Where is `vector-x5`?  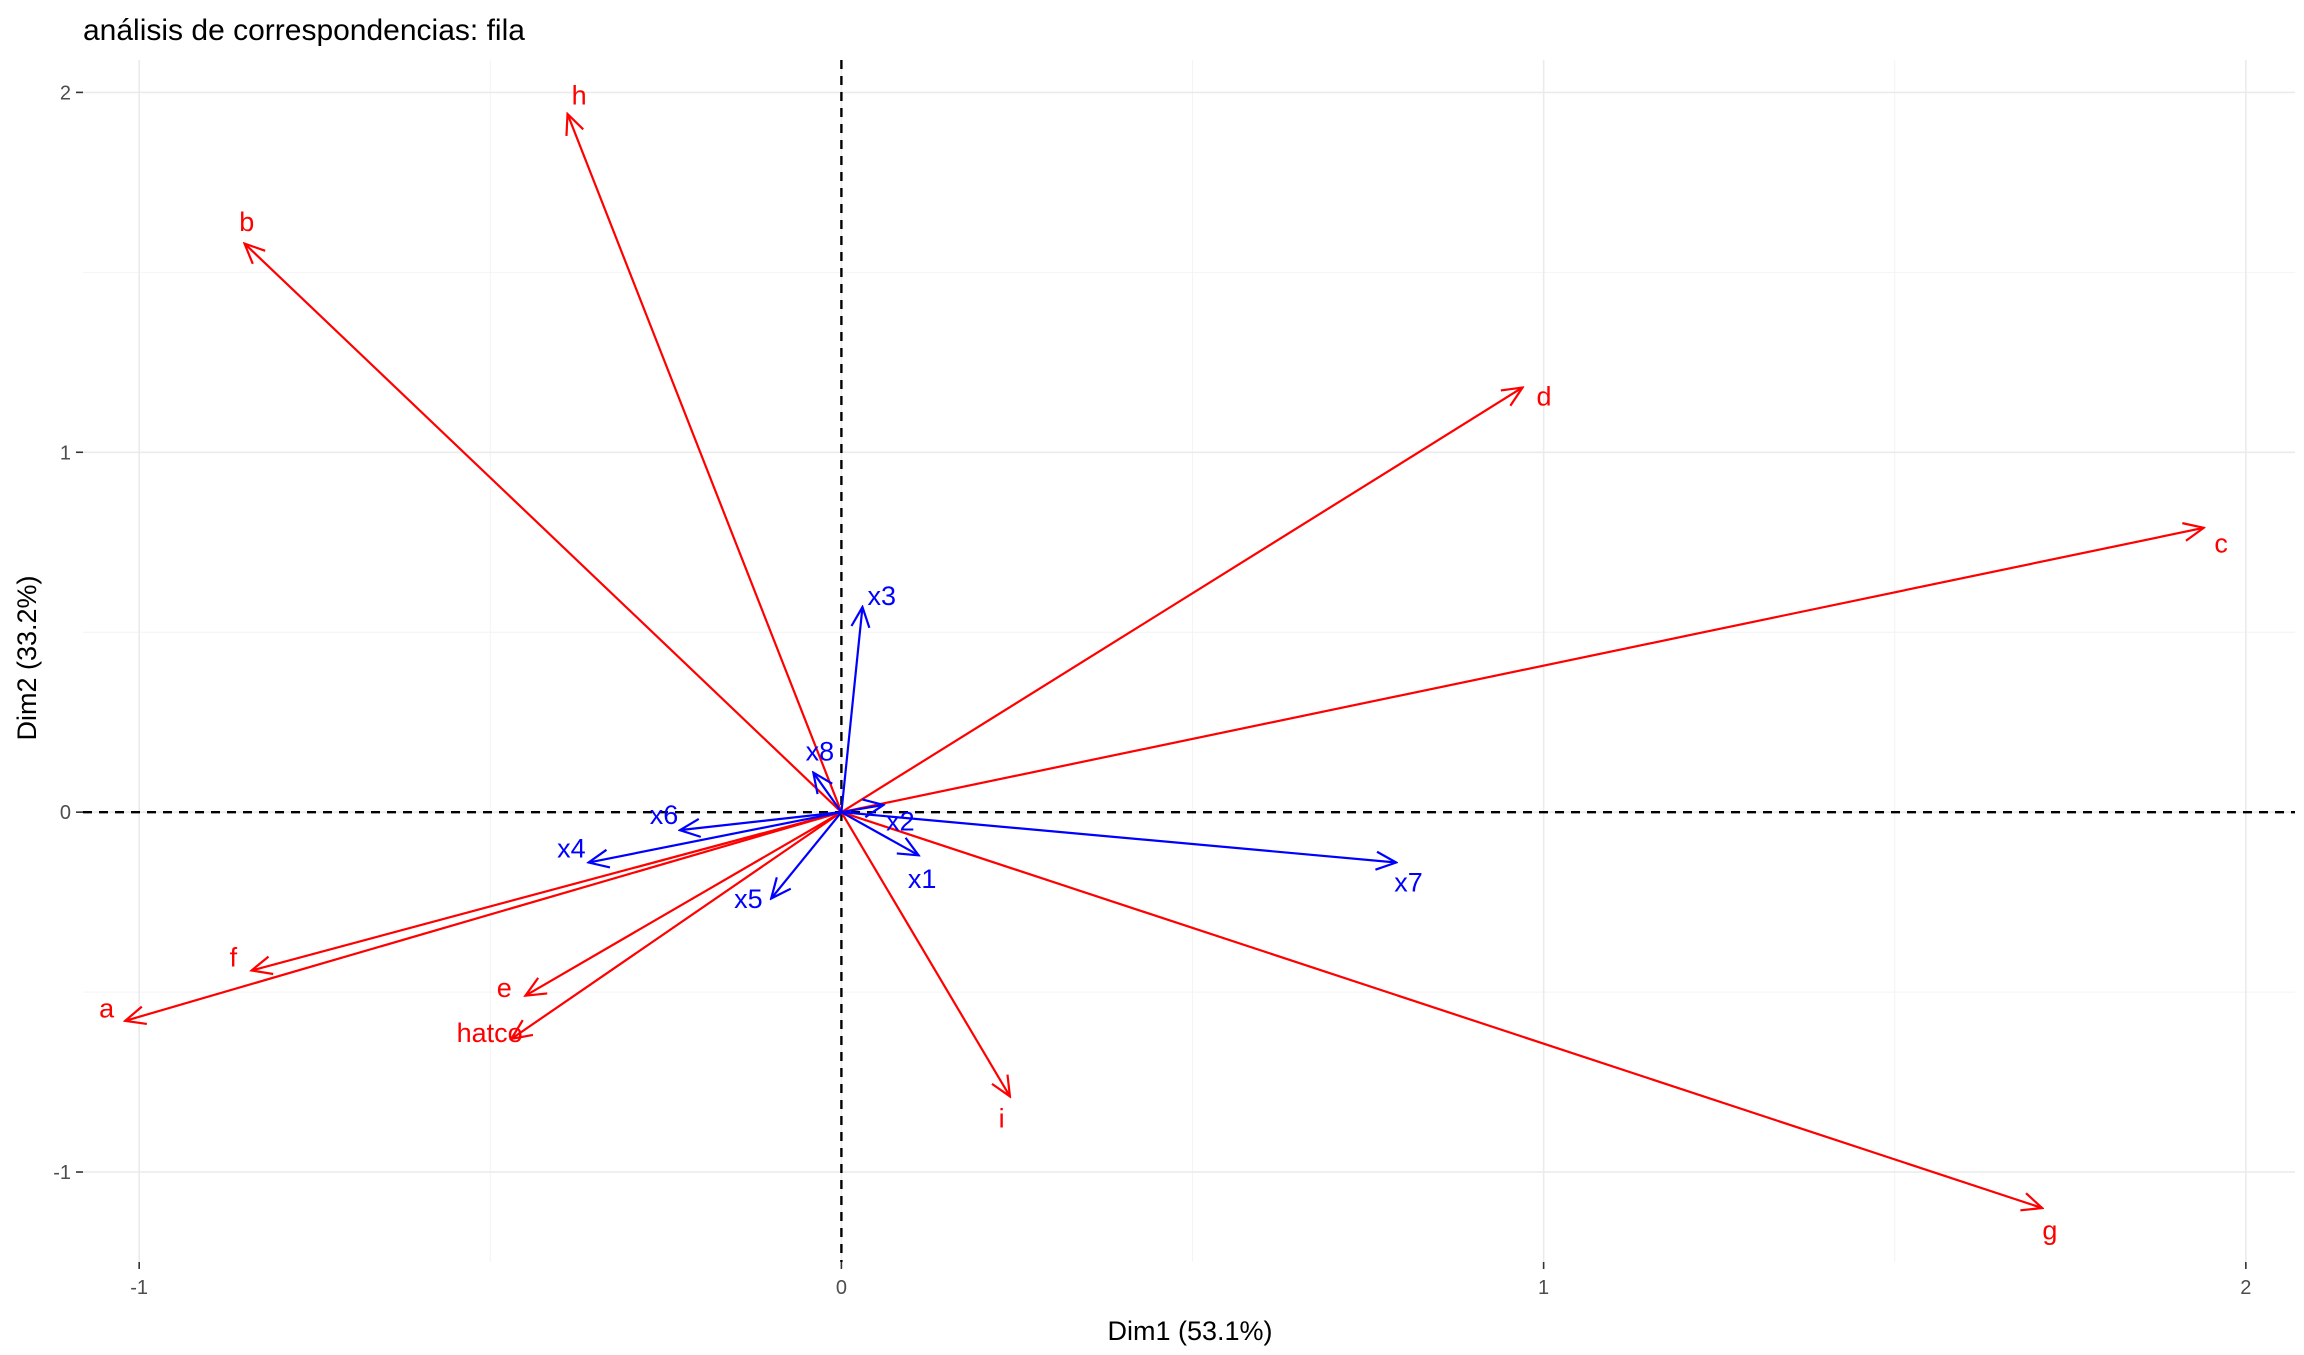 vector-x5 is located at coordinates (807, 854).